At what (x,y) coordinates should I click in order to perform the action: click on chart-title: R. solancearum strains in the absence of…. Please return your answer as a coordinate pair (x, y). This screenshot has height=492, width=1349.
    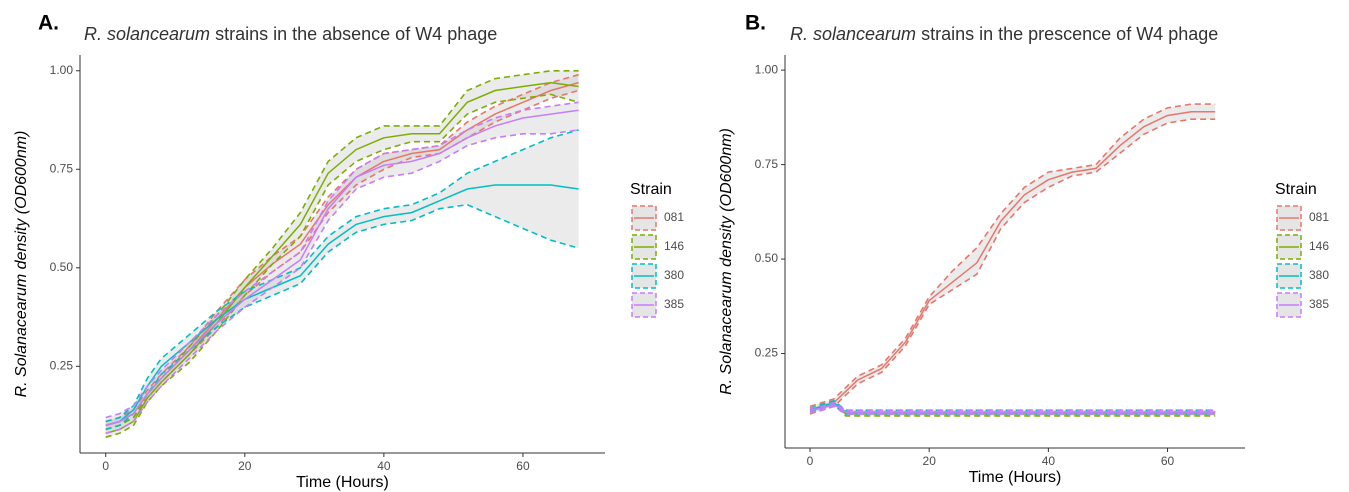
    Looking at the image, I should click on (290, 34).